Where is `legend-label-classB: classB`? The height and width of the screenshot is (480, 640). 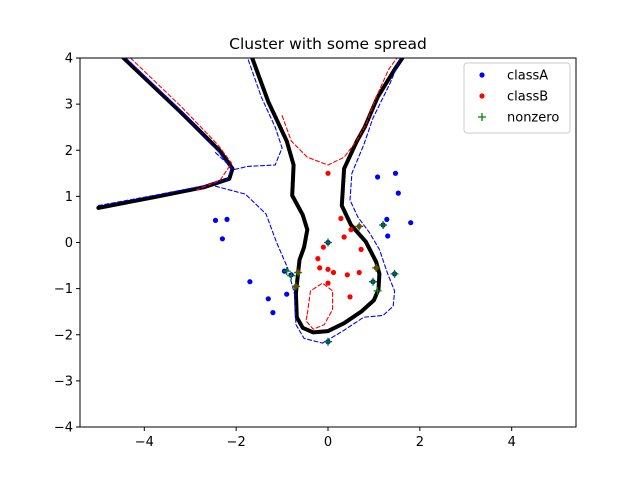
legend-label-classB: classB is located at coordinates (527, 97).